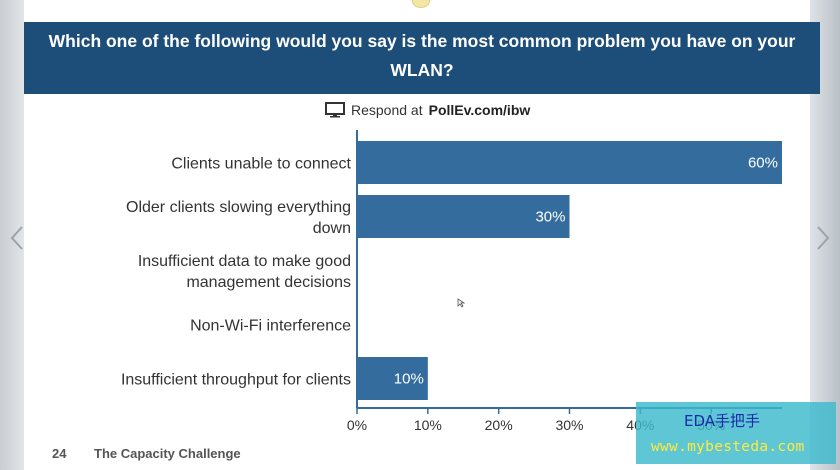  What do you see at coordinates (17, 238) in the screenshot?
I see `previous-slide-chevron-icon` at bounding box center [17, 238].